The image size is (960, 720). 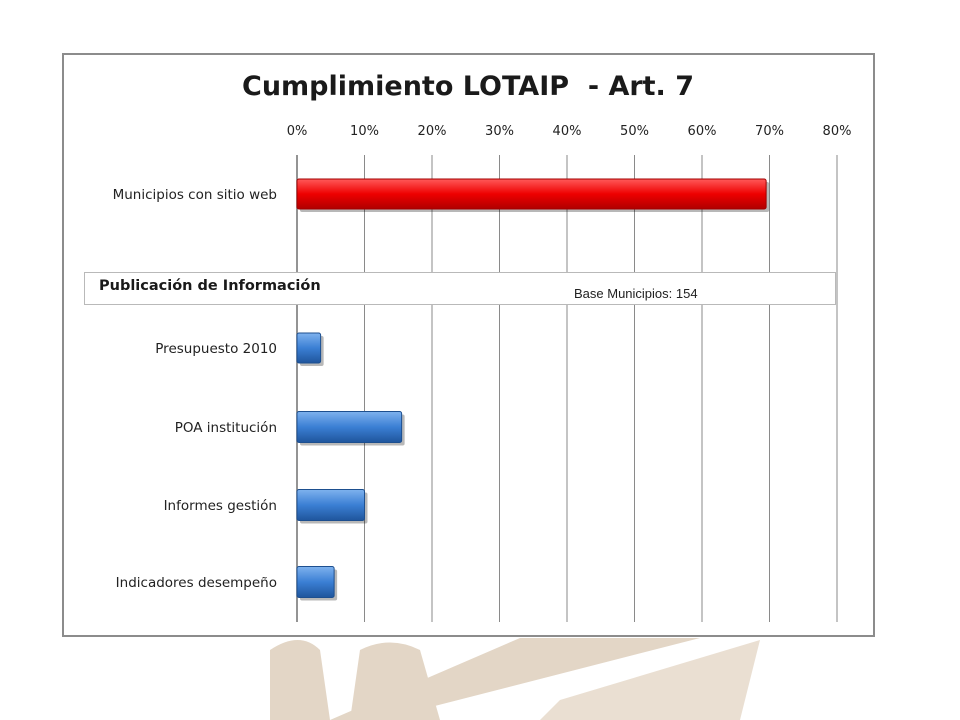 What do you see at coordinates (196, 583) in the screenshot?
I see `category-label: Indicadores desempeño` at bounding box center [196, 583].